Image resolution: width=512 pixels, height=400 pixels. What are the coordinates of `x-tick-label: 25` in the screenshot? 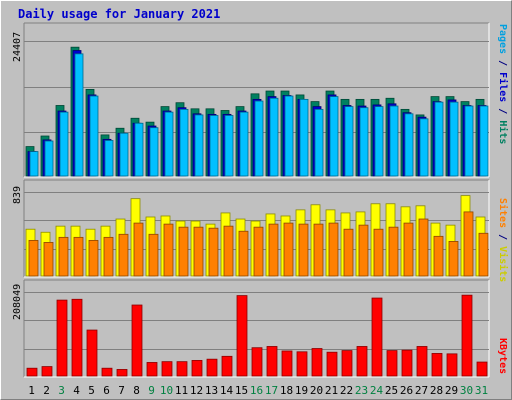 It's located at (391, 390).